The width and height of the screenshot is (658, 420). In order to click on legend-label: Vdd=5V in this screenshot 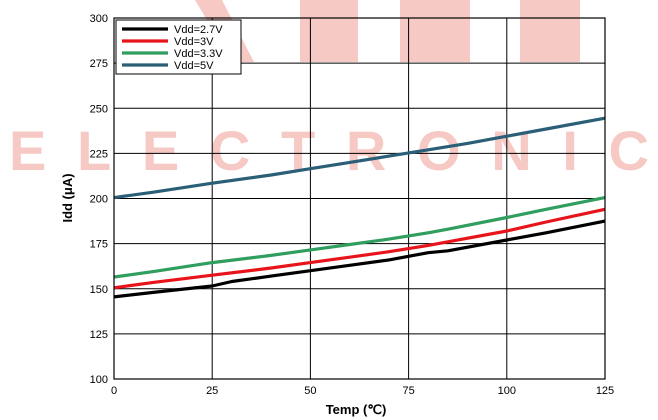, I will do `click(194, 66)`.